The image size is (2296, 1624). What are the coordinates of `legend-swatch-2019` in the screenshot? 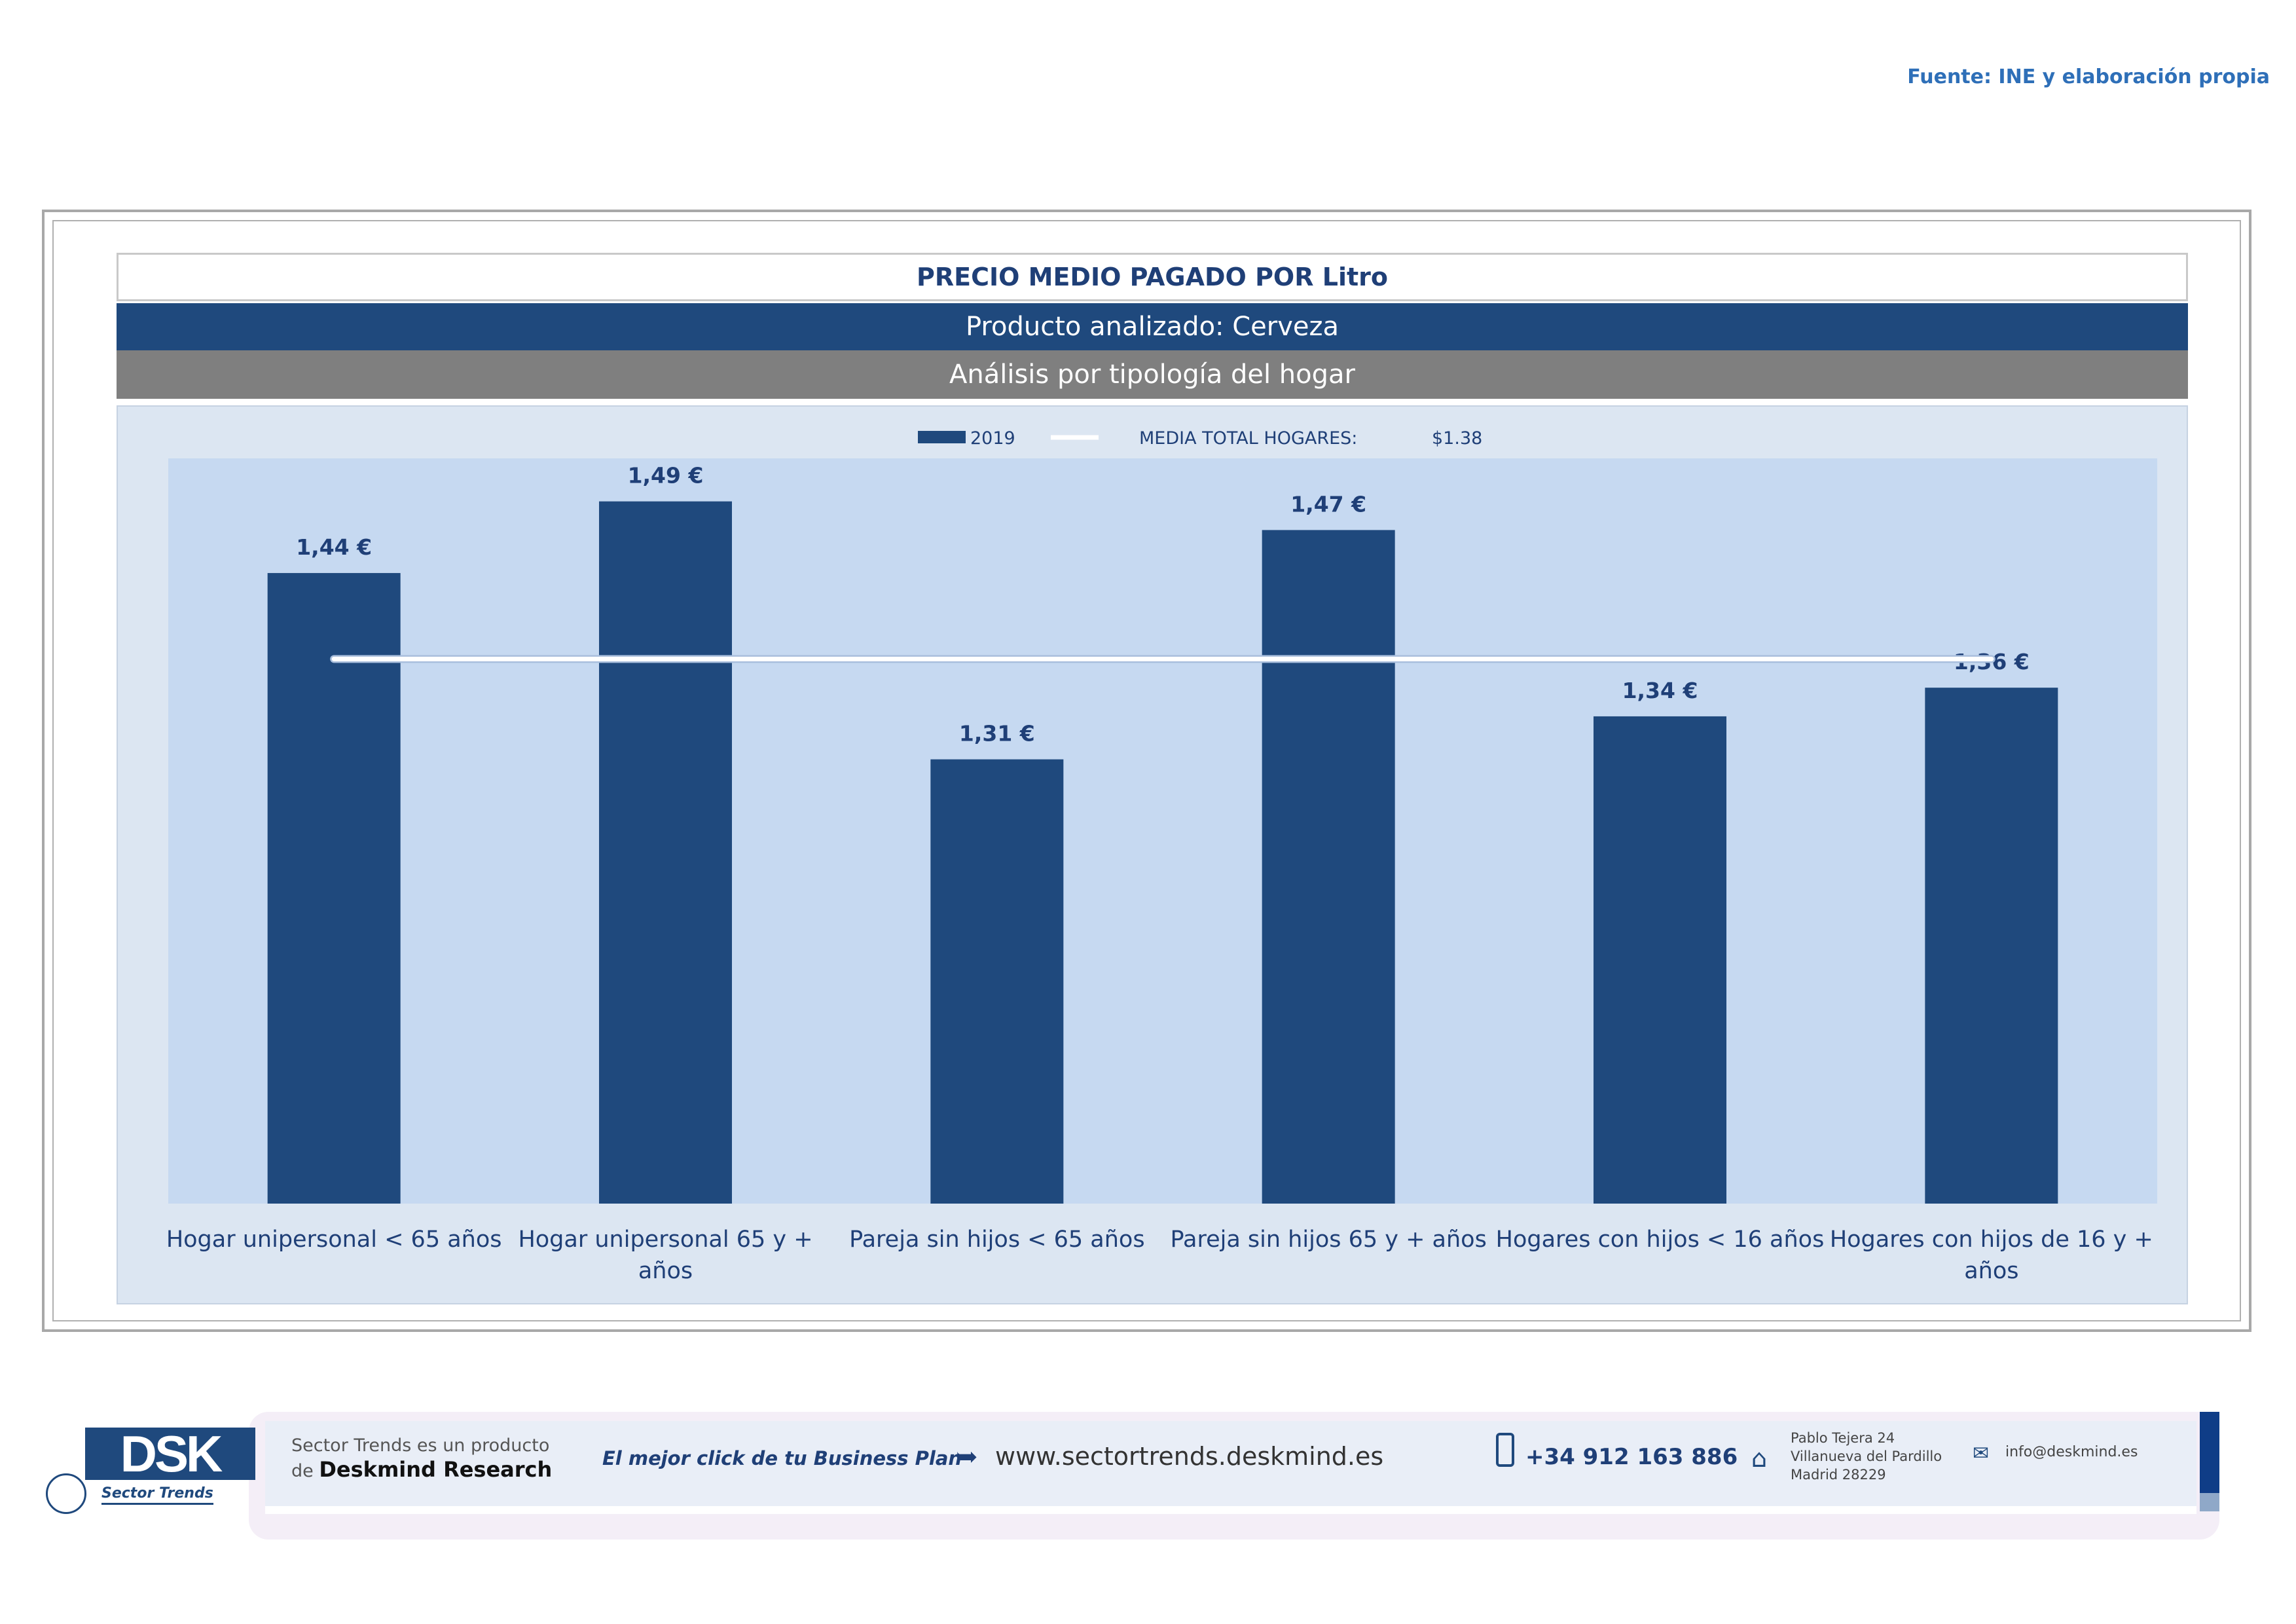 It's located at (942, 437).